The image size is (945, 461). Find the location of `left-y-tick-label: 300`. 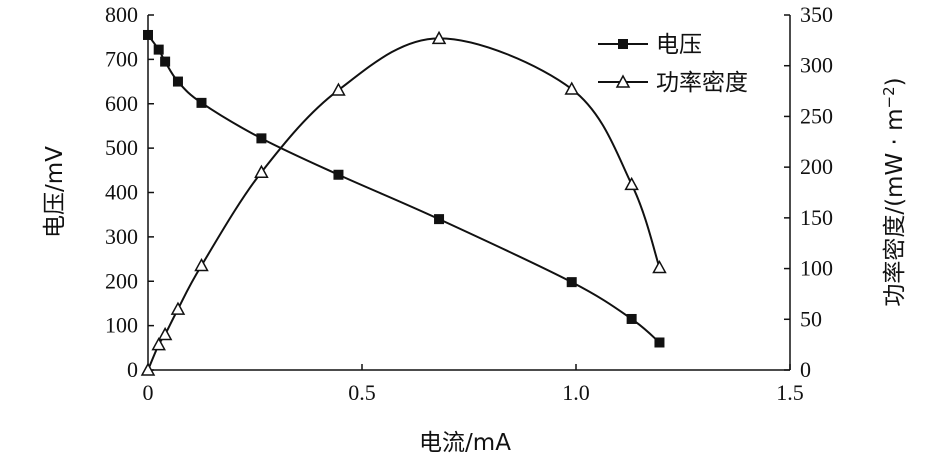

left-y-tick-label: 300 is located at coordinates (121, 236).